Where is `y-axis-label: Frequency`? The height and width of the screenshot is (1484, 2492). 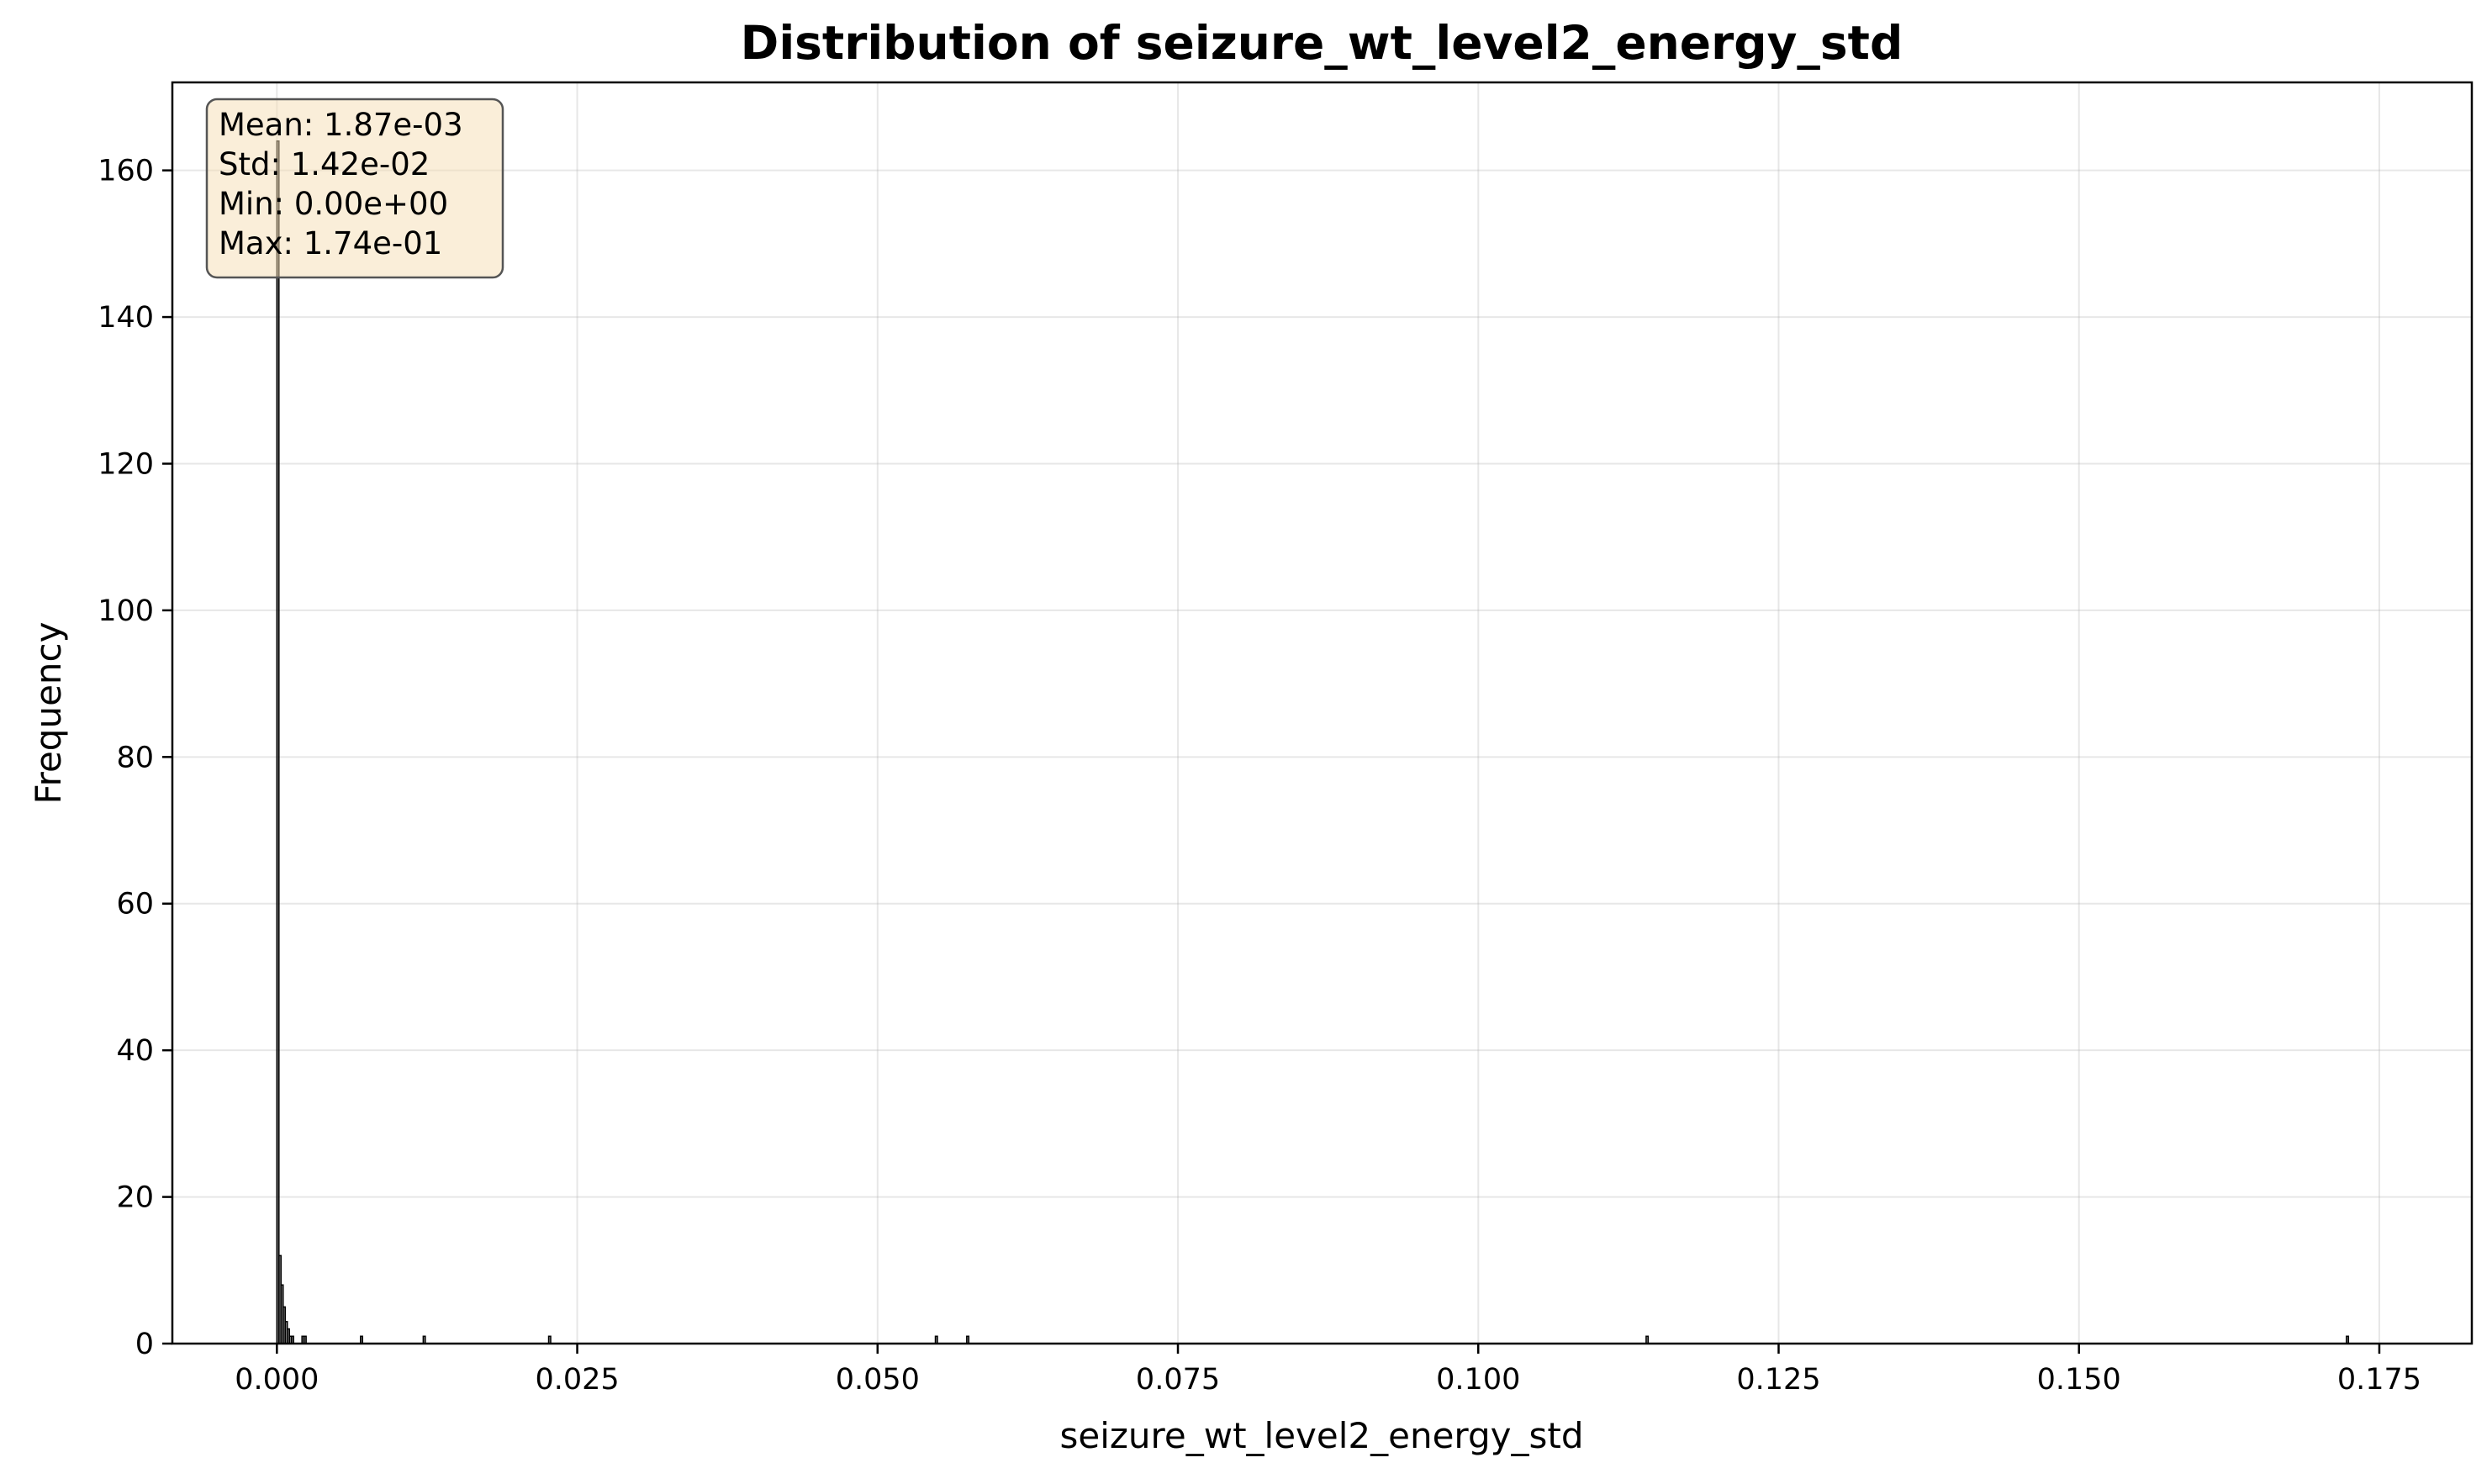
y-axis-label: Frequency is located at coordinates (48, 713).